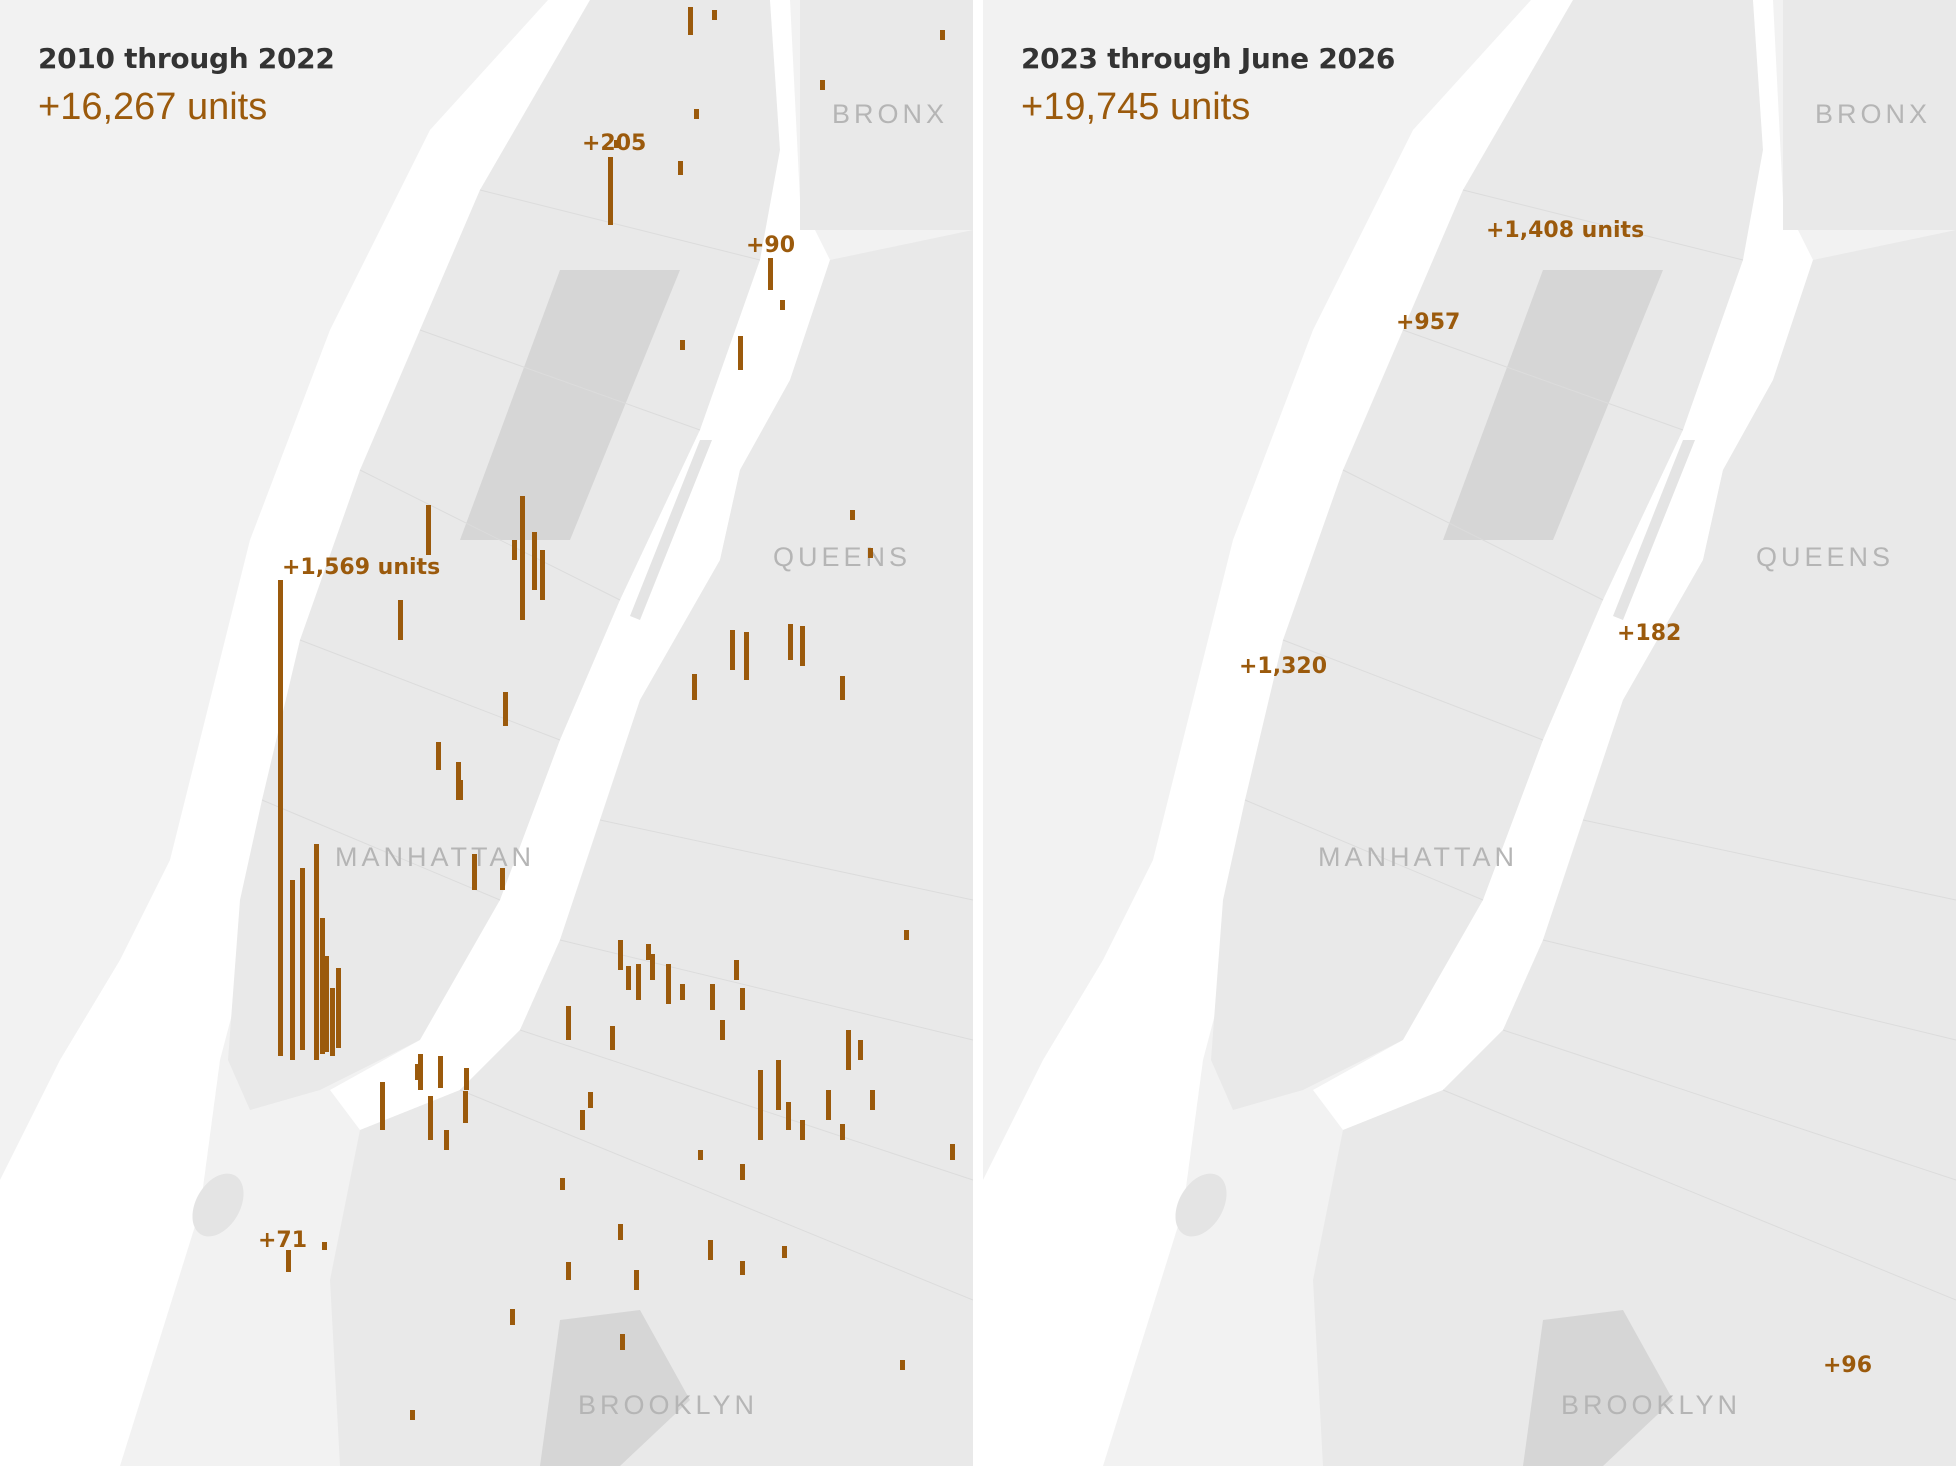  Describe the element at coordinates (1565, 230) in the screenshot. I see `callout-label: +1,408 units` at that location.